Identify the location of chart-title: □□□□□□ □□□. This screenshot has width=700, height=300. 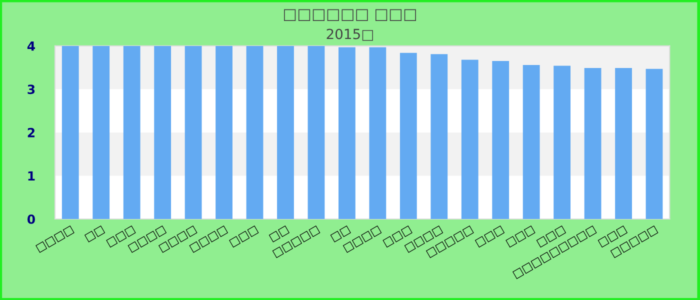
(350, 15).